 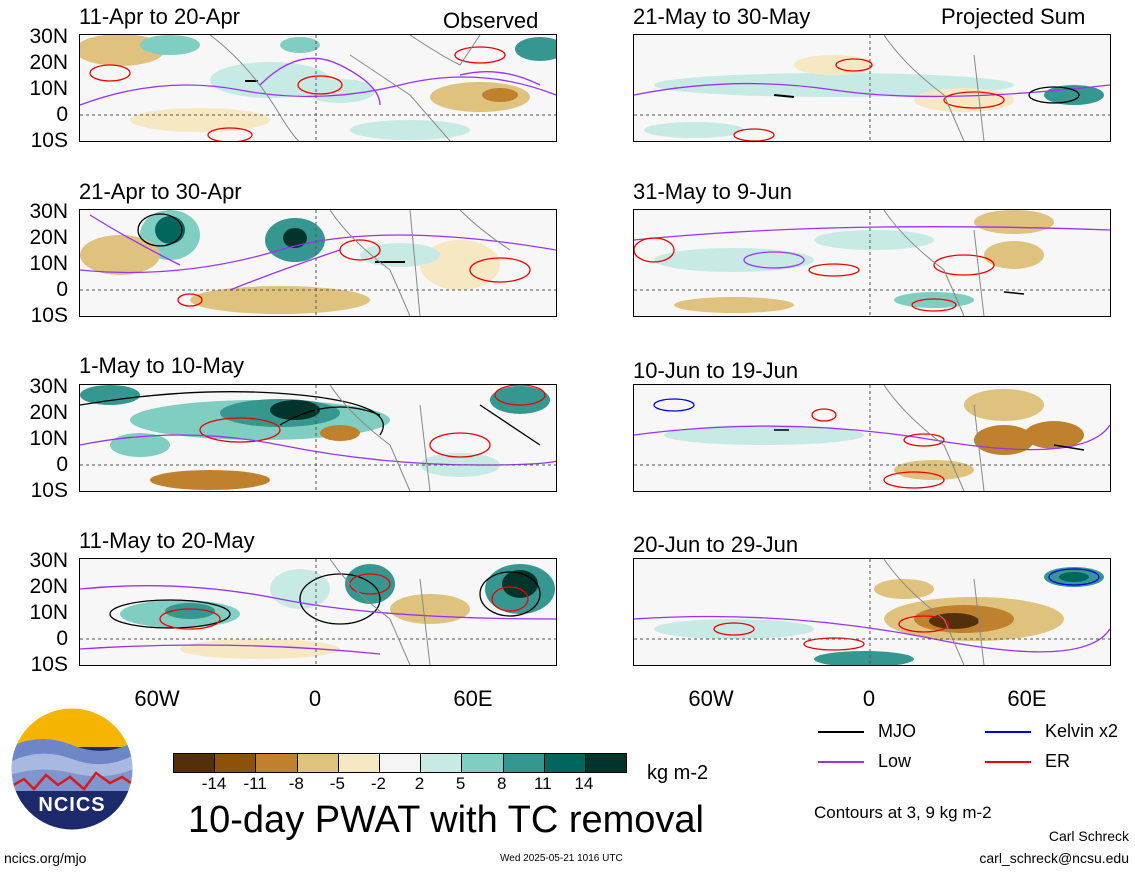 What do you see at coordinates (378, 783) in the screenshot?
I see `colorbar-tick-label: -2` at bounding box center [378, 783].